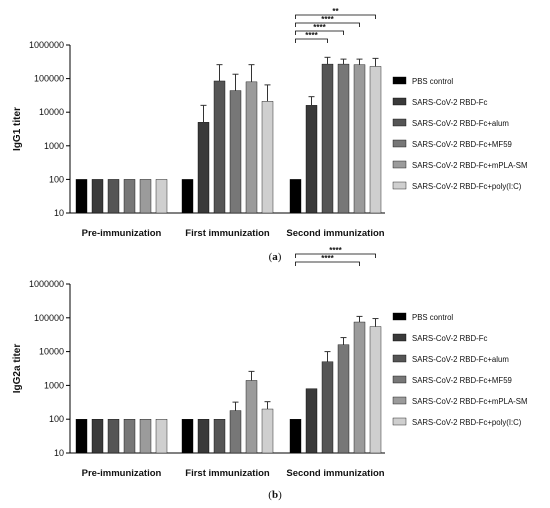 The width and height of the screenshot is (550, 508). Describe the element at coordinates (275, 495) in the screenshot. I see `caption-letter: b` at that location.